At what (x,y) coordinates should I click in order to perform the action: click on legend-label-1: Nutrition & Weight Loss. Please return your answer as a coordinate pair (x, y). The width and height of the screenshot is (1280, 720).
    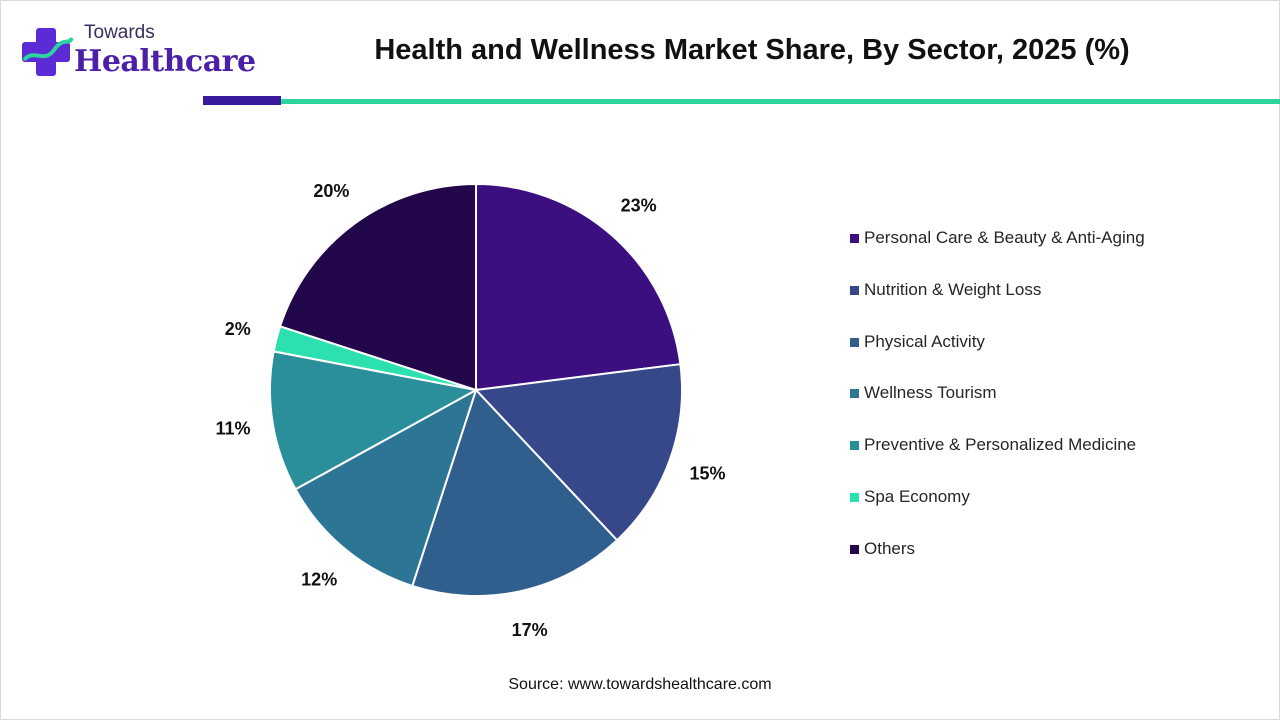
    Looking at the image, I should click on (953, 289).